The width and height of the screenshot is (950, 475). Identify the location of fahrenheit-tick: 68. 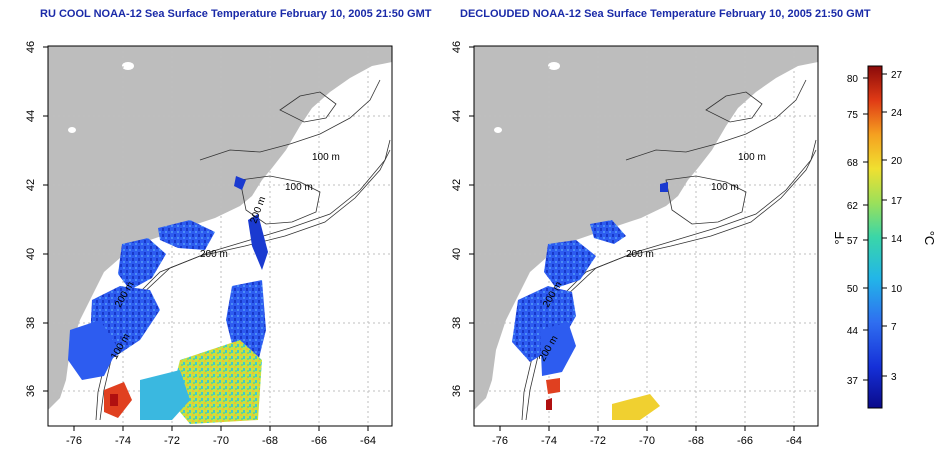
(853, 163).